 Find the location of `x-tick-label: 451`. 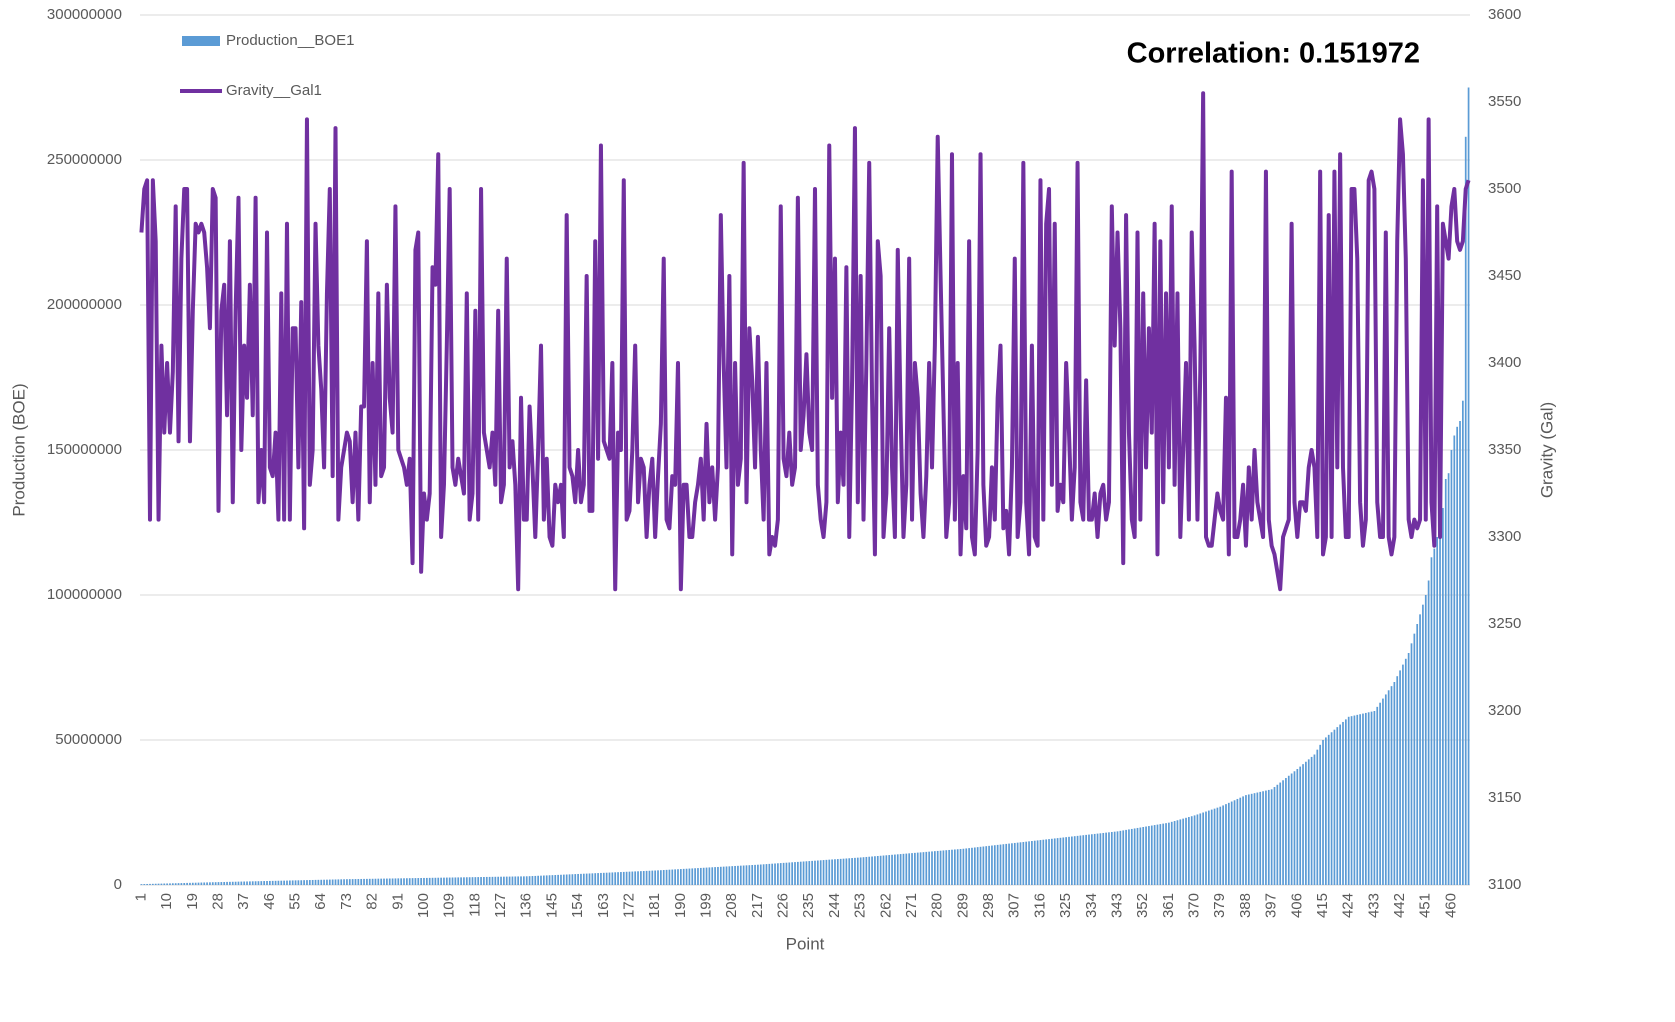

x-tick-label: 451 is located at coordinates (1425, 905).